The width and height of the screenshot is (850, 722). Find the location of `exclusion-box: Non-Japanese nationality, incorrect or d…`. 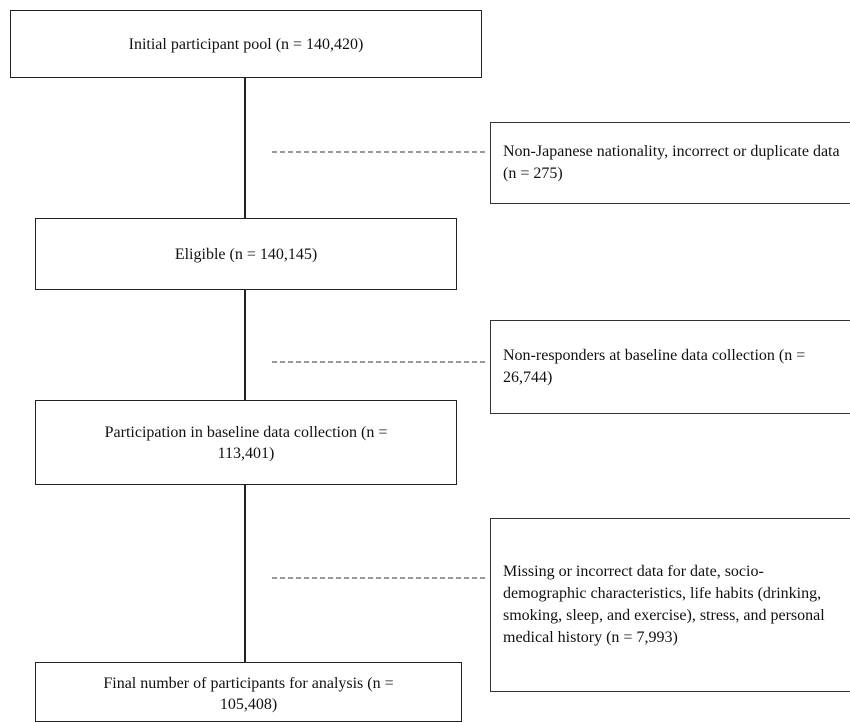

exclusion-box: Non-Japanese nationality, incorrect or d… is located at coordinates (670, 163).